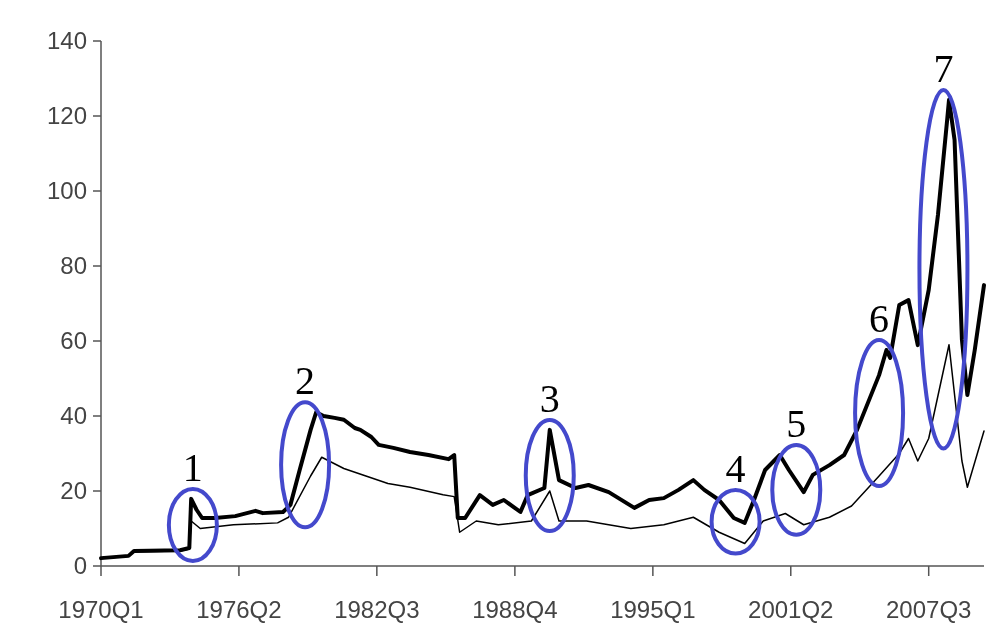  Describe the element at coordinates (73, 266) in the screenshot. I see `y-tick-label: 80` at that location.